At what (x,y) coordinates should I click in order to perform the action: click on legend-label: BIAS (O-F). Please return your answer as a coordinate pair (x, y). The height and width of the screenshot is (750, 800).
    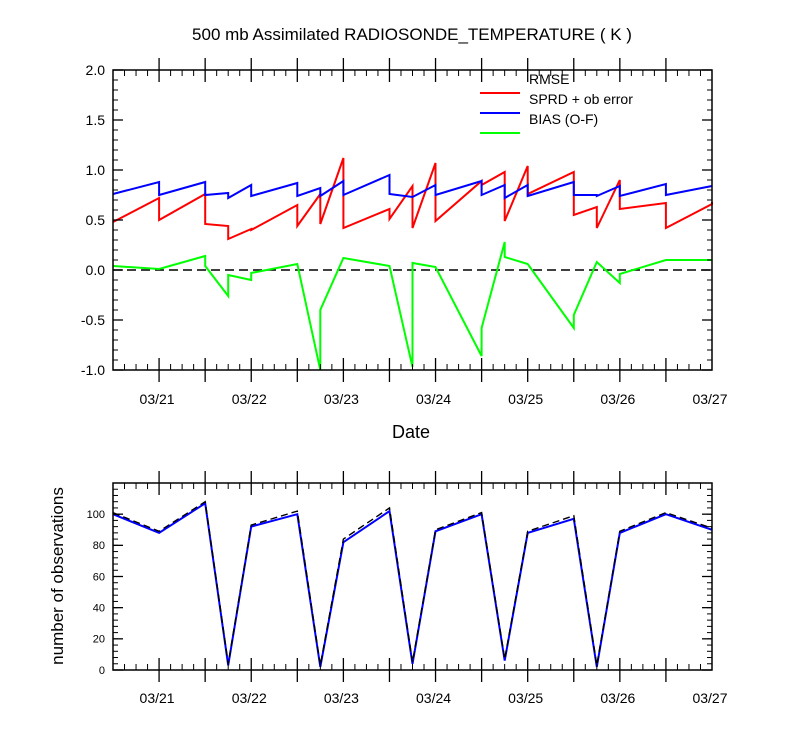
    Looking at the image, I should click on (563, 119).